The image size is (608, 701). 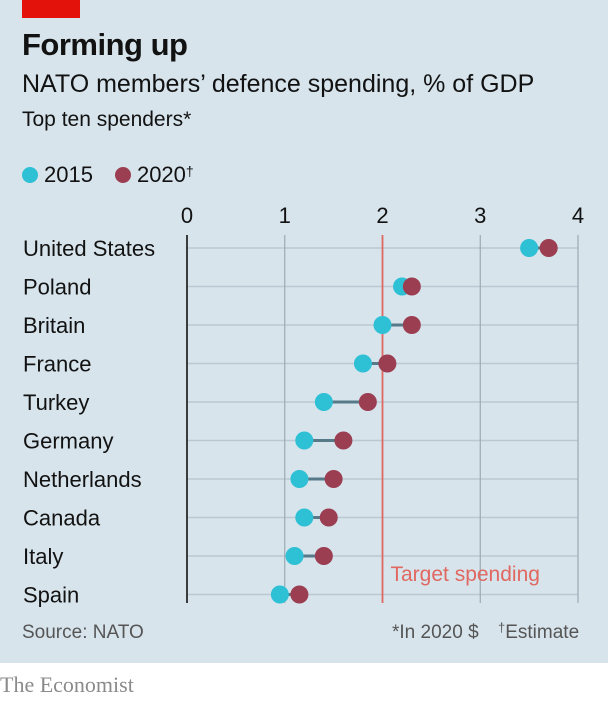 I want to click on legend-item-2015: 2015, so click(x=57, y=175).